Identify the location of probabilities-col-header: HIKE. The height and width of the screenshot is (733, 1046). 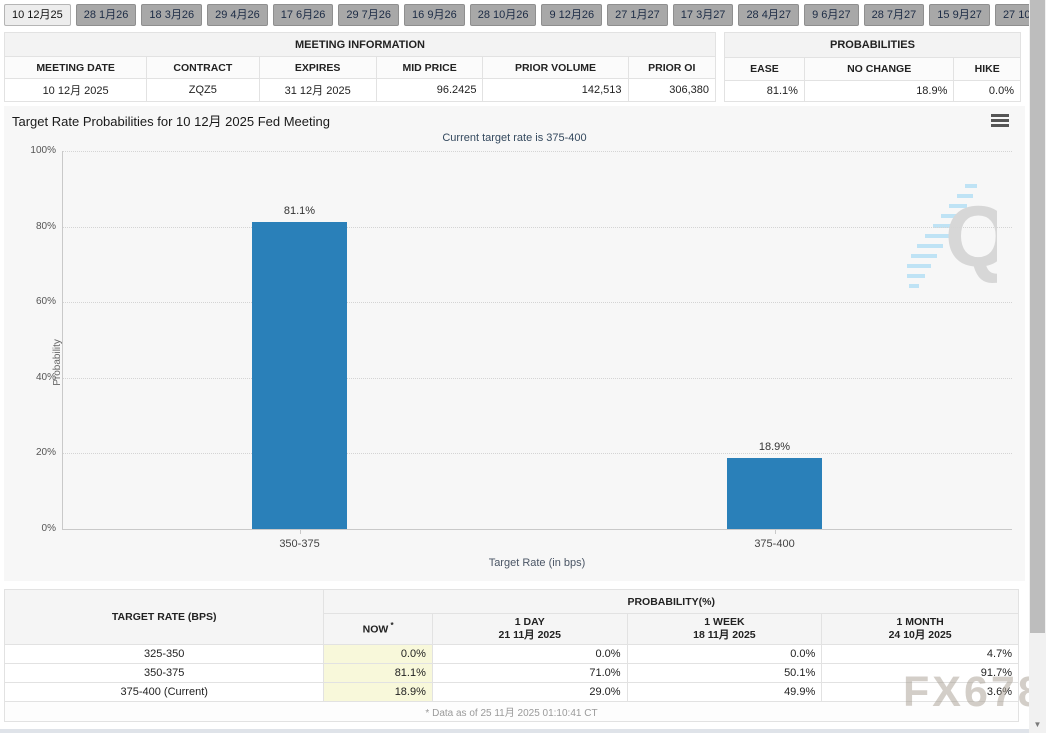
(987, 69).